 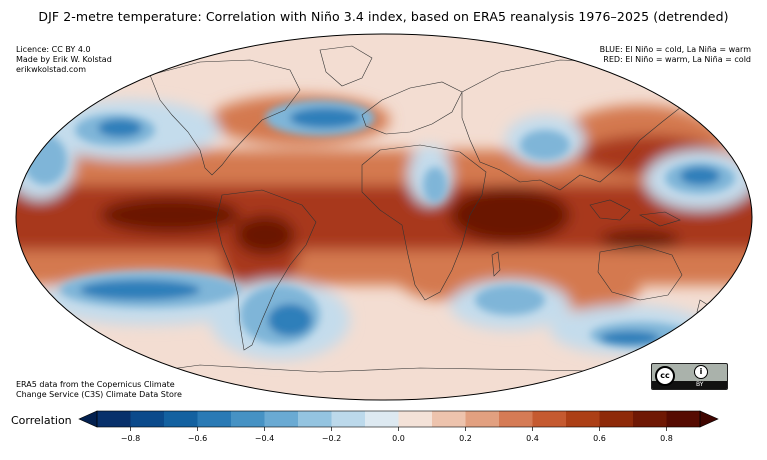 I want to click on colorbar-tick-label: 0.8, so click(x=666, y=438).